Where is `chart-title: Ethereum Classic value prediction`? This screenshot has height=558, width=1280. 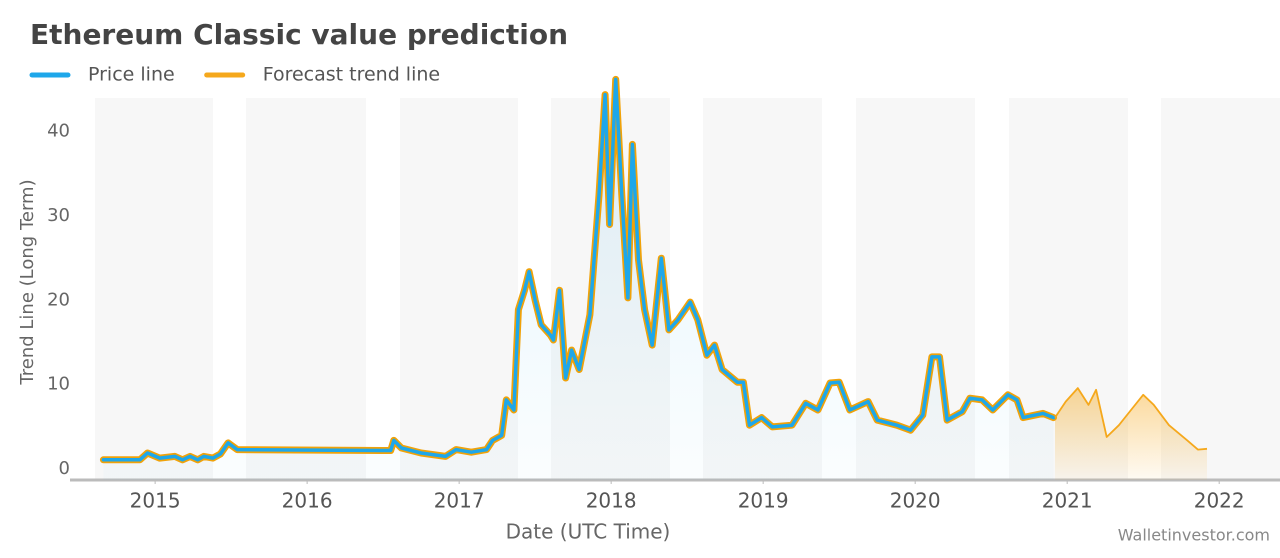
chart-title: Ethereum Classic value prediction is located at coordinates (299, 34).